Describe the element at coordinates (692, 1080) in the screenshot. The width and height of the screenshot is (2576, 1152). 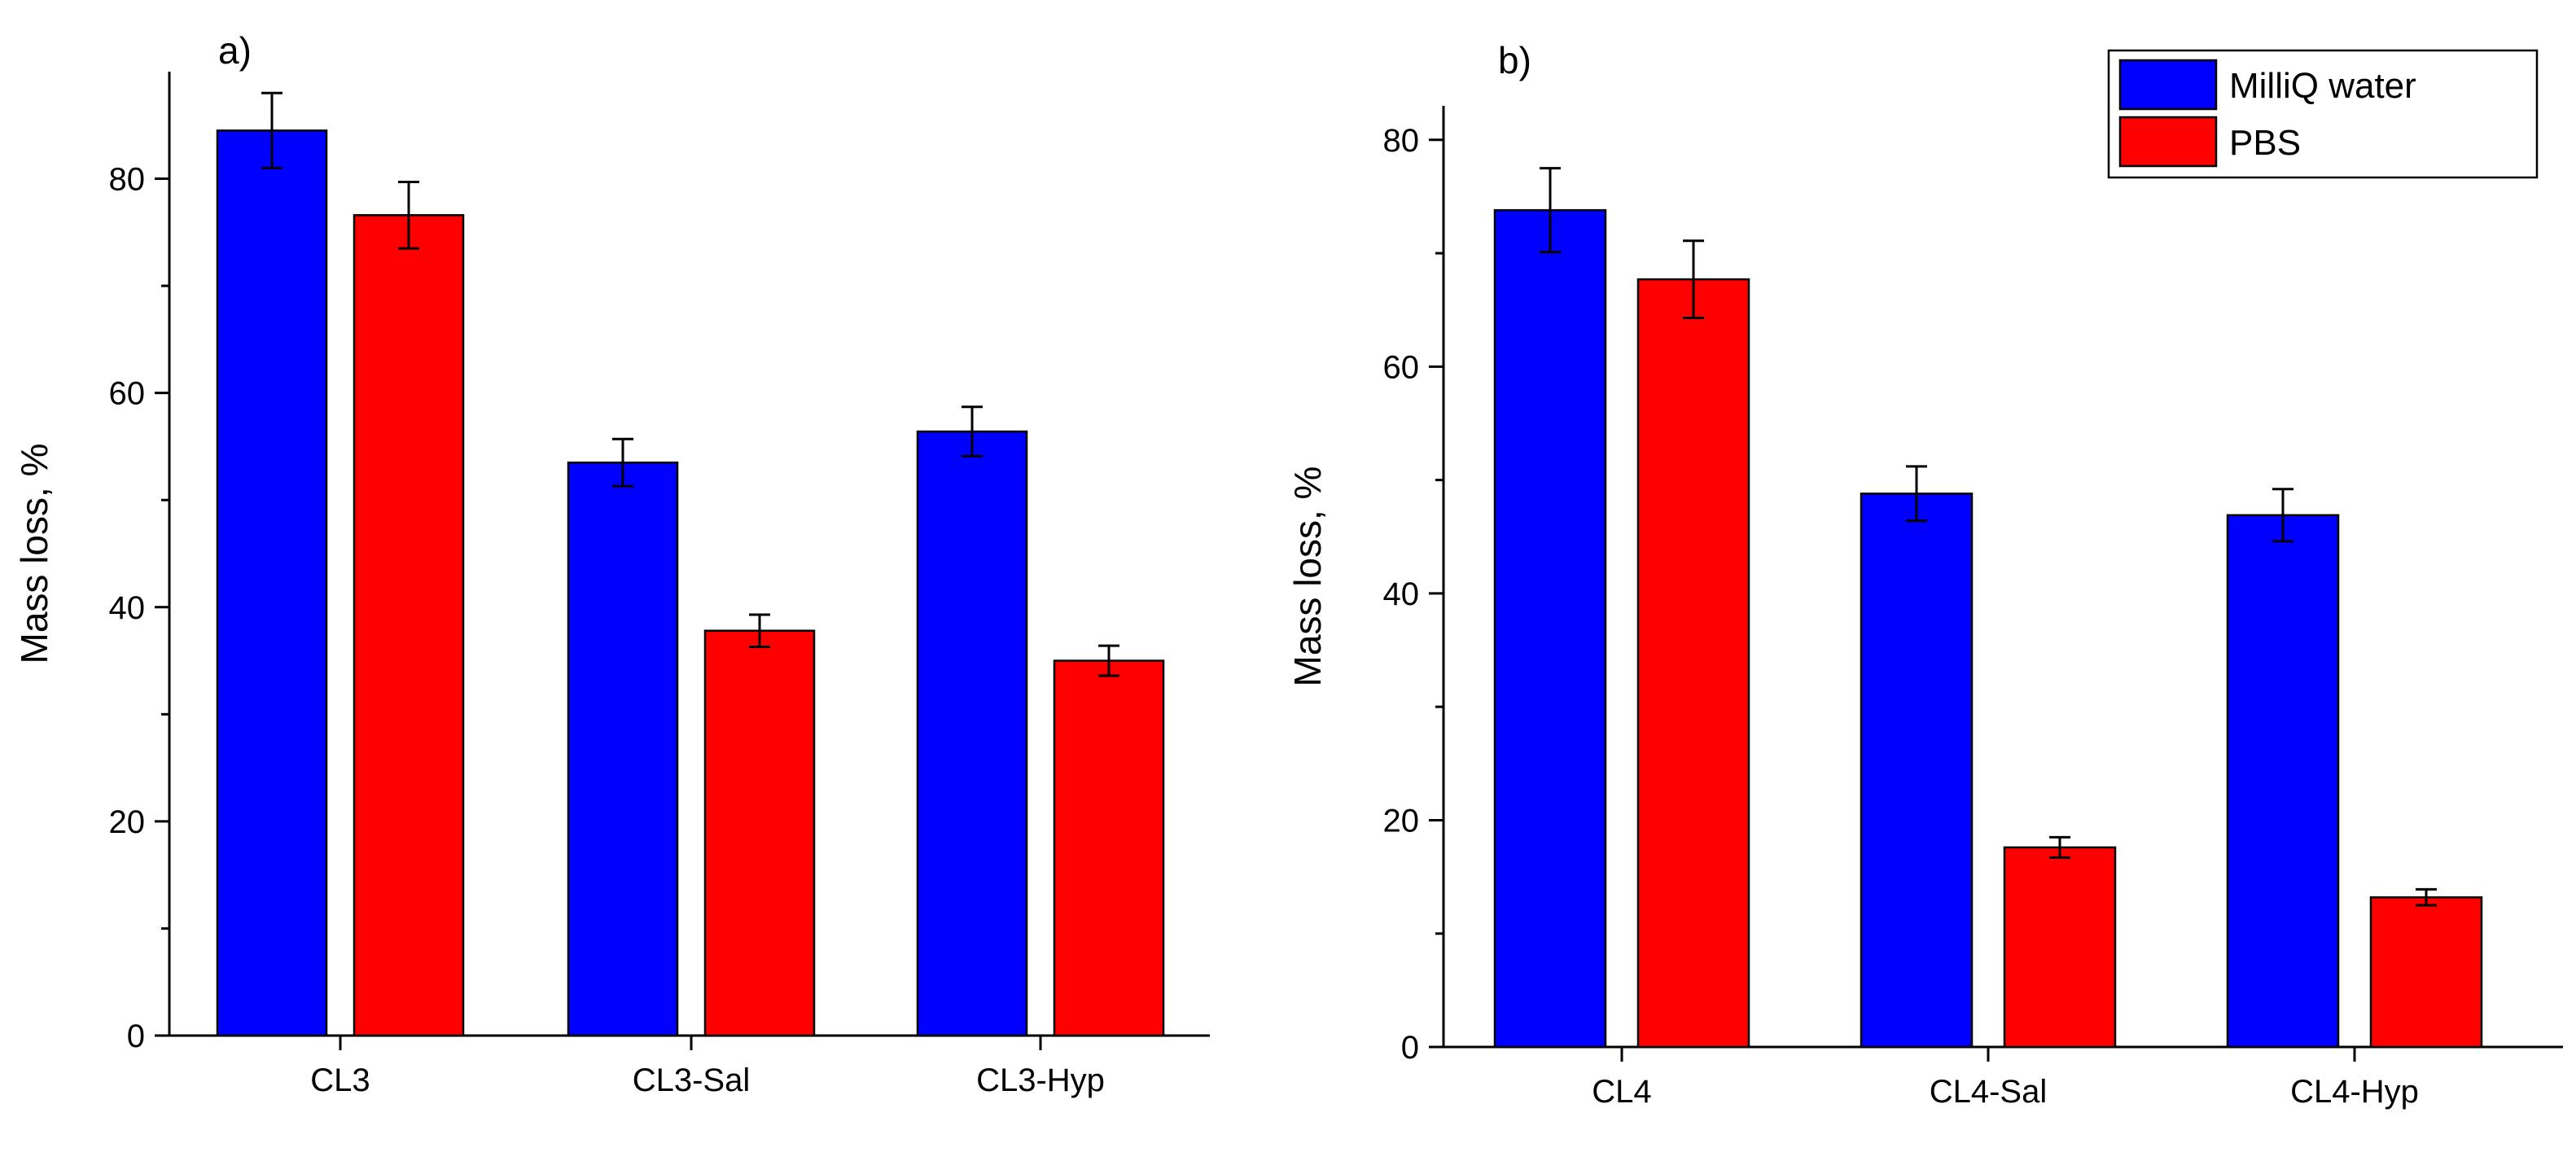
I see `x-tick-label: CL3-Sal` at that location.